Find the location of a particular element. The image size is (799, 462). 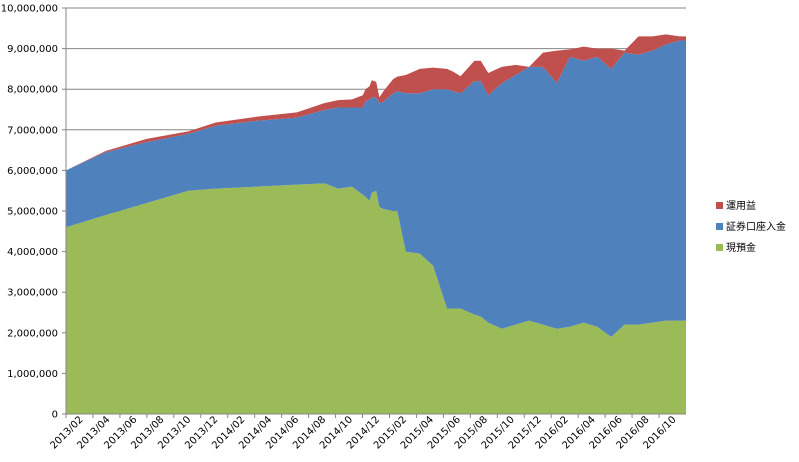

y-tick-label: 0 is located at coordinates (55, 415).